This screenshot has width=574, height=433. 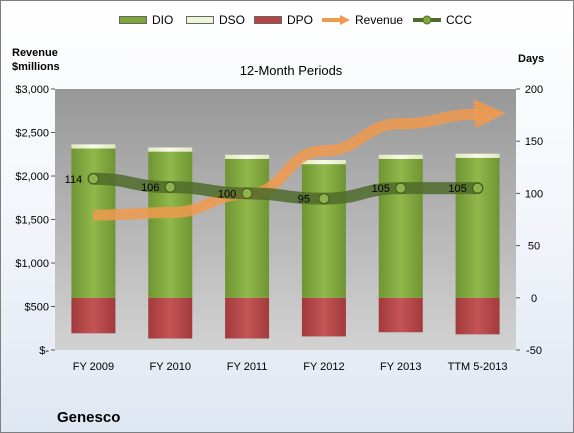 What do you see at coordinates (32, 134) in the screenshot?
I see `left-tick-label: $2,500` at bounding box center [32, 134].